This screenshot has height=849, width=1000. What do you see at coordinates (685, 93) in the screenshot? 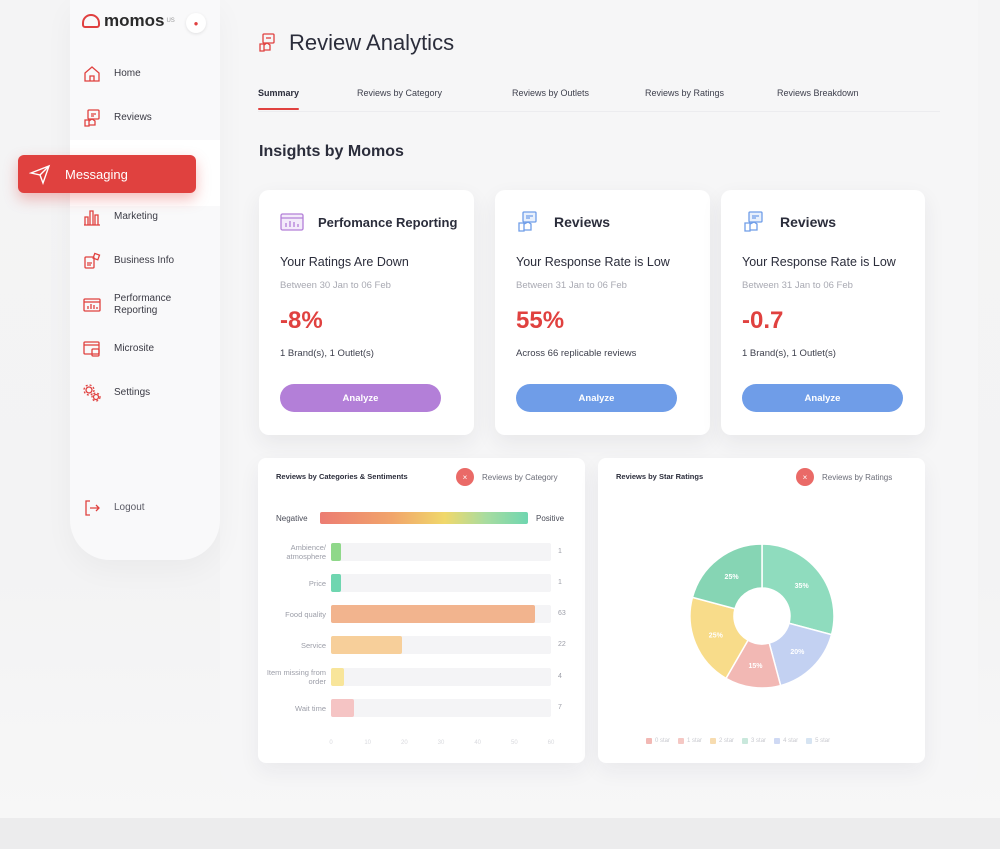
I see `tab-reviews-by-ratings: Reviews by Ratings` at bounding box center [685, 93].